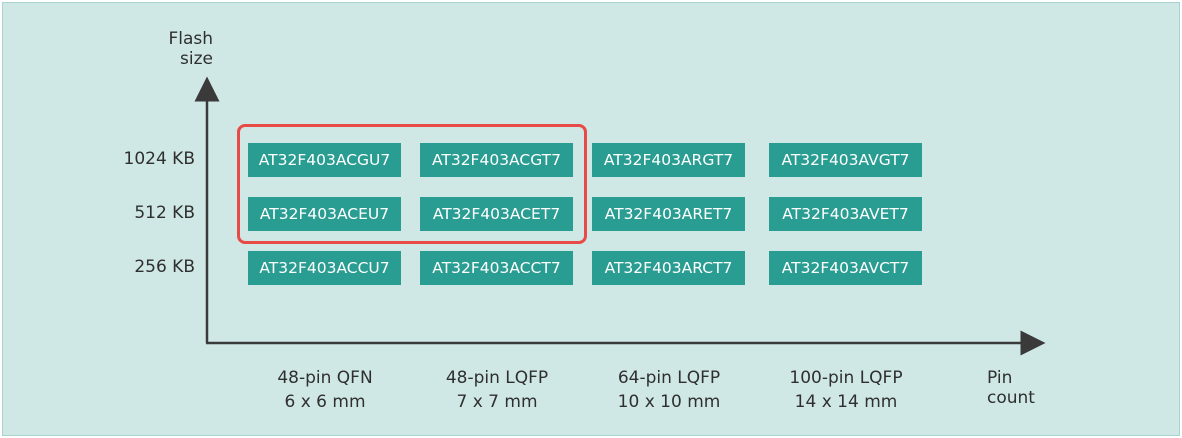 The height and width of the screenshot is (438, 1182). I want to click on column-label-48-qfn: 48-pin QFN 6 x 6 mm, so click(325, 390).